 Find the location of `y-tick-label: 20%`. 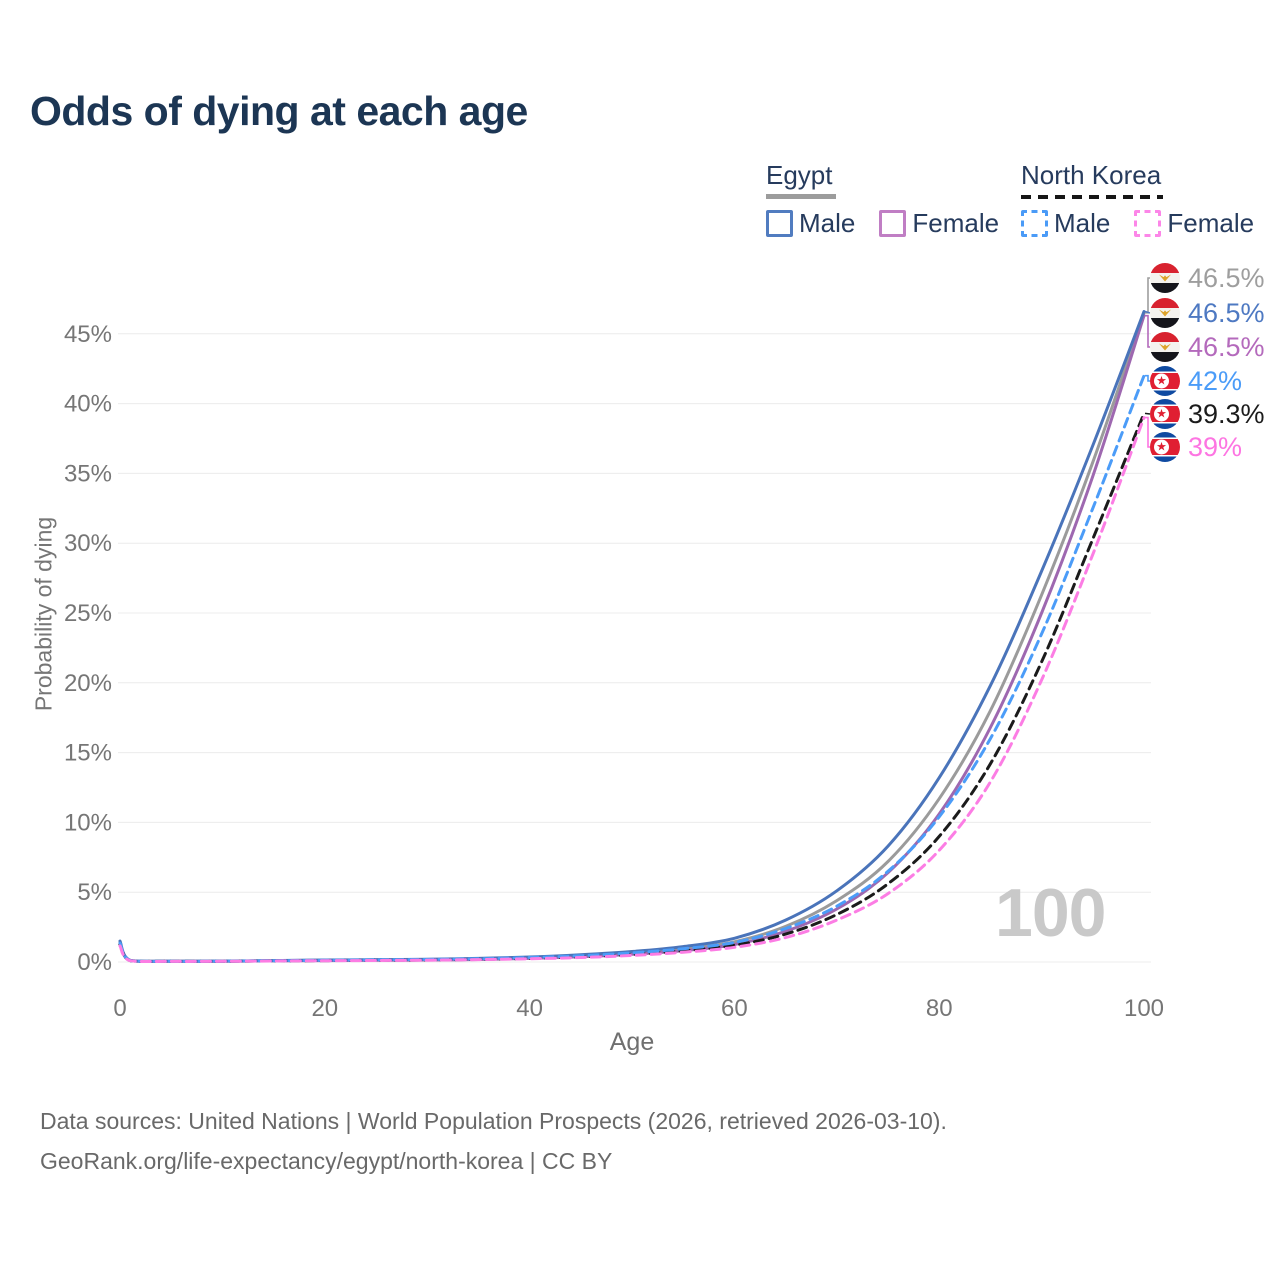

y-tick-label: 20% is located at coordinates (88, 683).